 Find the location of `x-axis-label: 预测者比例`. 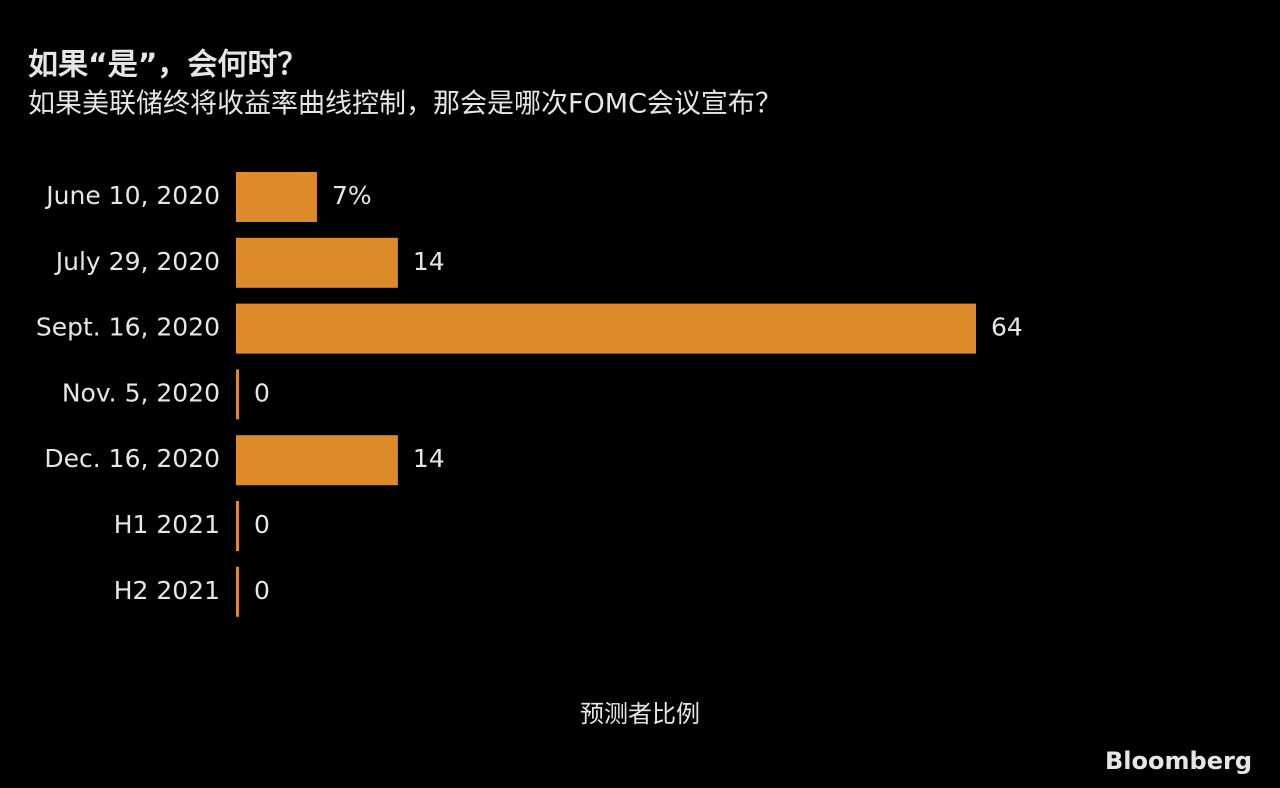

x-axis-label: 预测者比例 is located at coordinates (640, 714).